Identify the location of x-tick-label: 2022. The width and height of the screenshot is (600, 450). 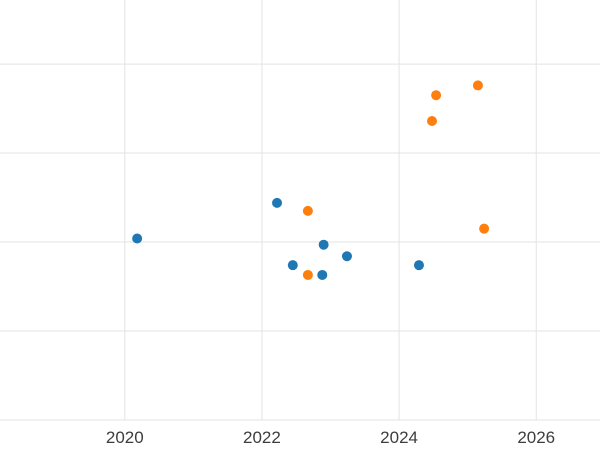
(262, 437).